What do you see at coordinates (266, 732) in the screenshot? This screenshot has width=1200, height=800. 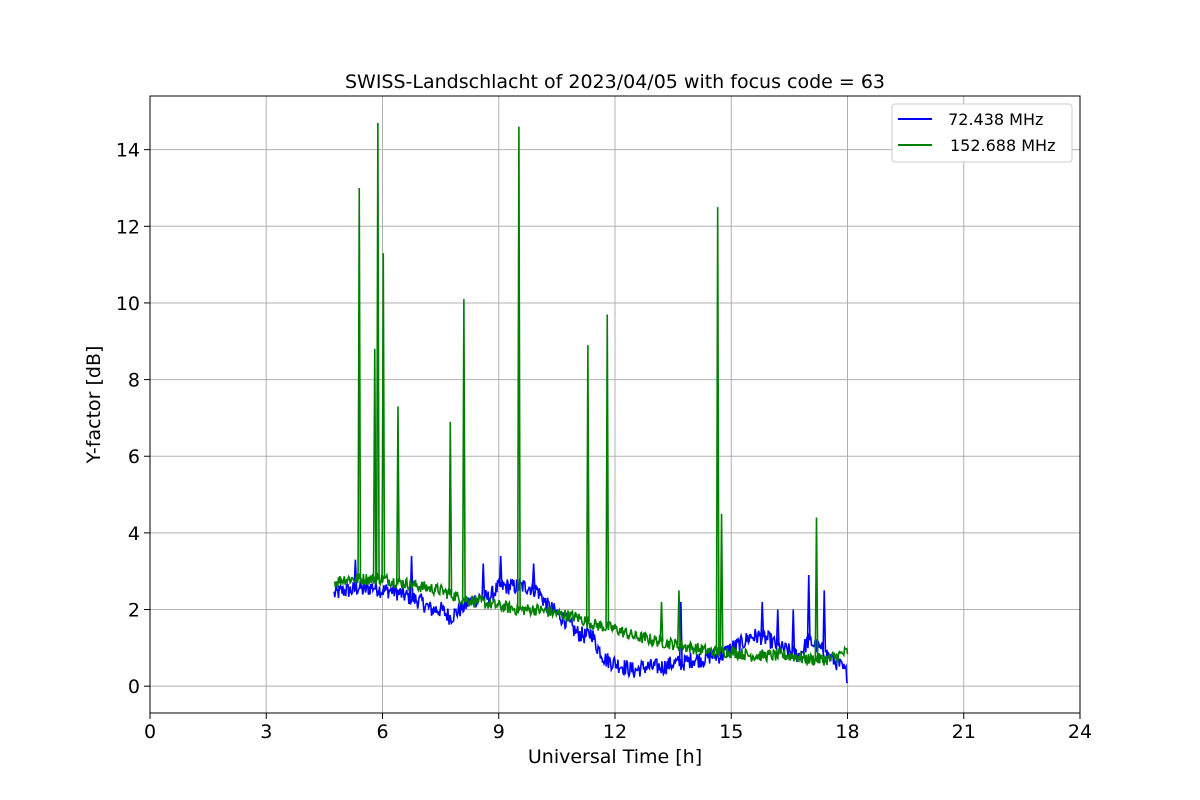 I see `x-tick-label: 3` at bounding box center [266, 732].